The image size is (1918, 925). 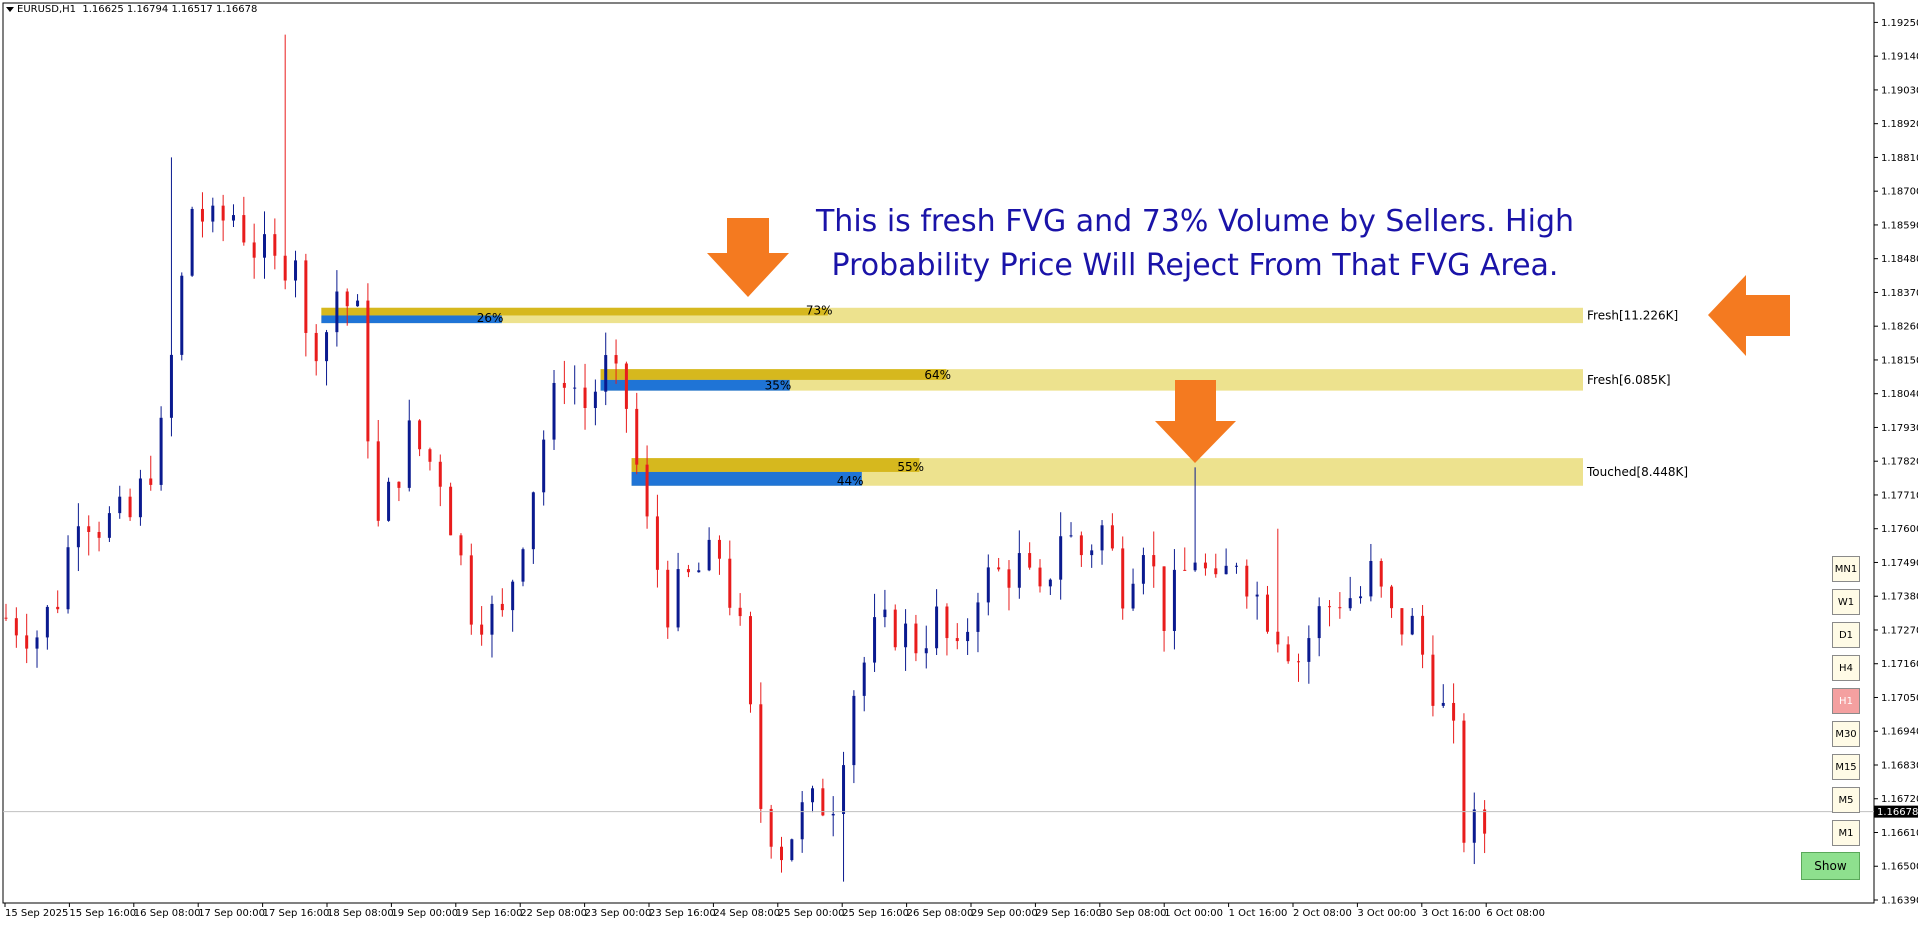 I want to click on arrow-down-icon, so click(x=1195, y=421).